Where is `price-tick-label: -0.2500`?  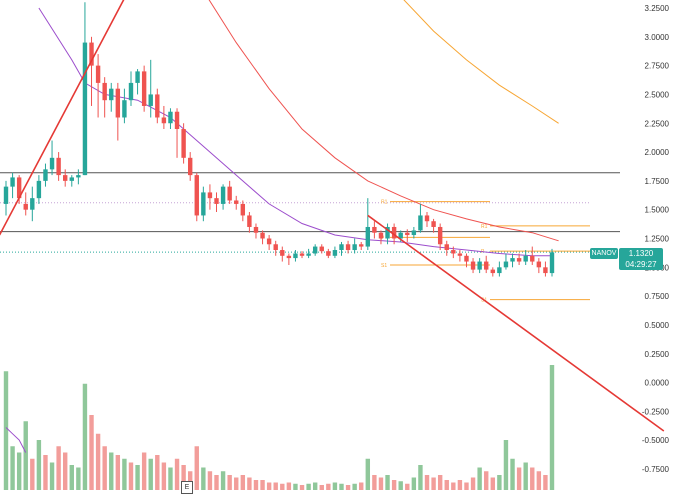
price-tick-label: -0.2500 is located at coordinates (656, 411).